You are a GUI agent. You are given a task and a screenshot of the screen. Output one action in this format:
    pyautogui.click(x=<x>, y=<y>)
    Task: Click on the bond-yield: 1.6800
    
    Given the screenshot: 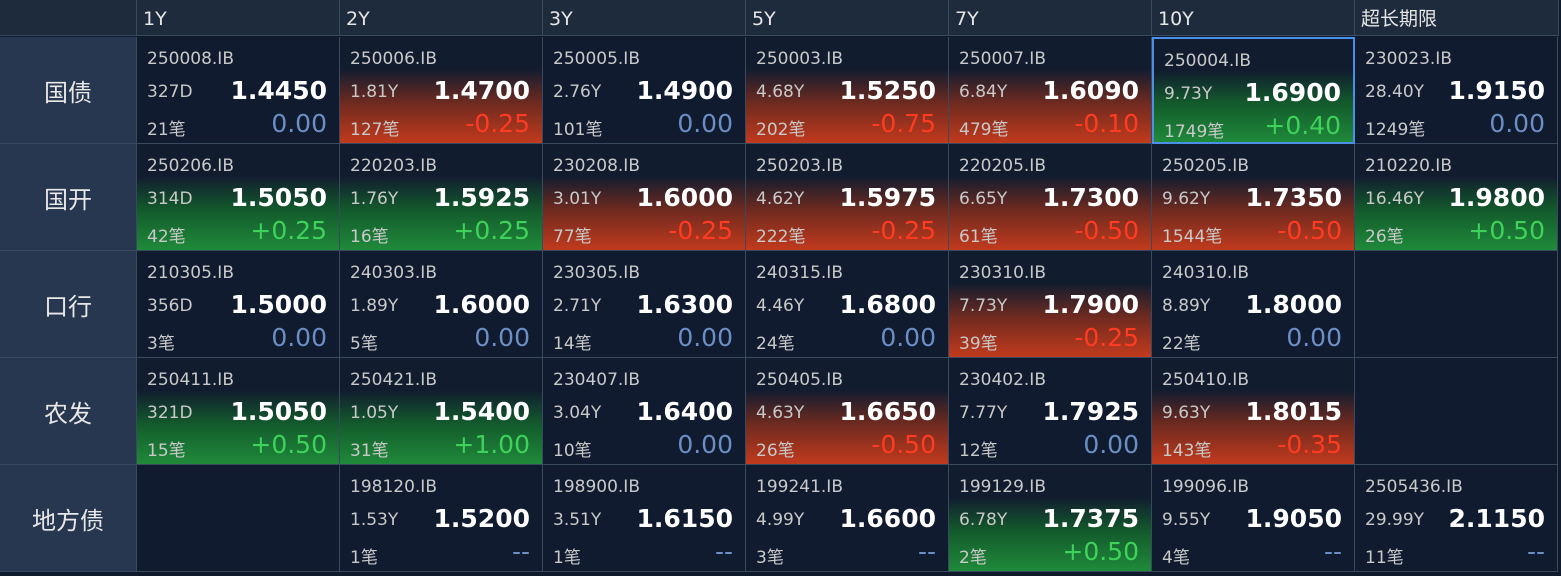 What is the action you would take?
    pyautogui.click(x=887, y=304)
    